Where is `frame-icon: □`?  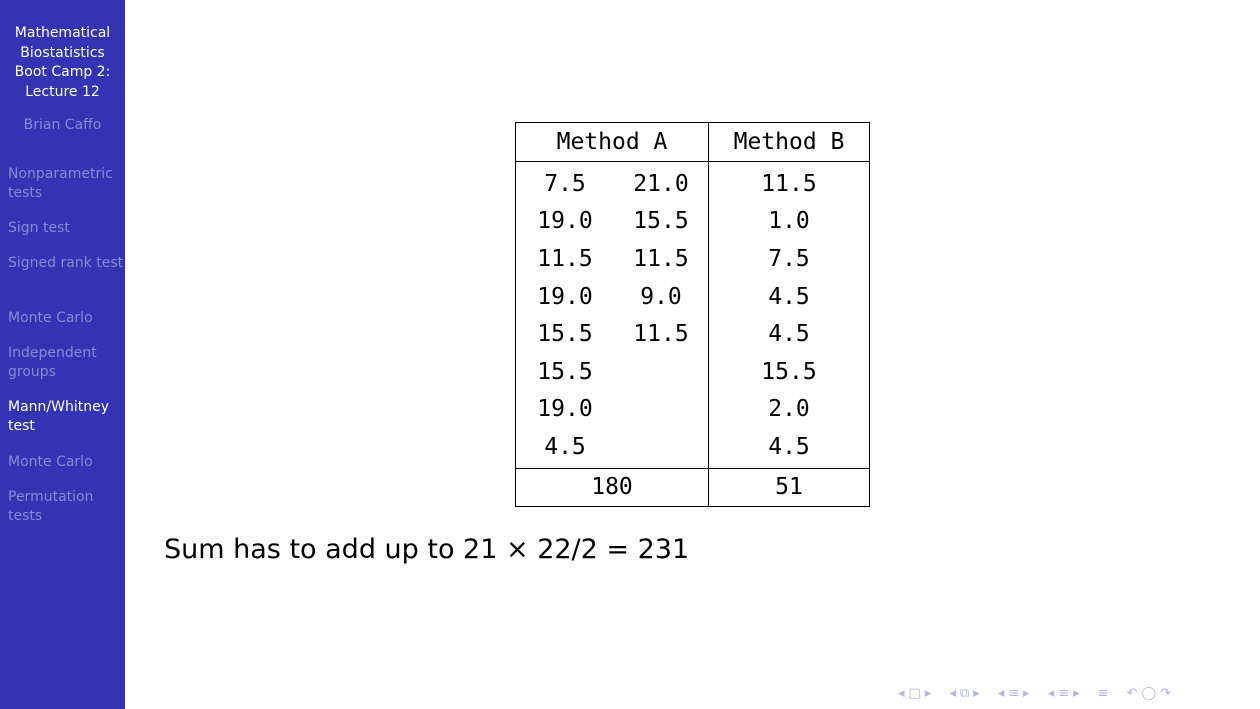 frame-icon: □ is located at coordinates (914, 693).